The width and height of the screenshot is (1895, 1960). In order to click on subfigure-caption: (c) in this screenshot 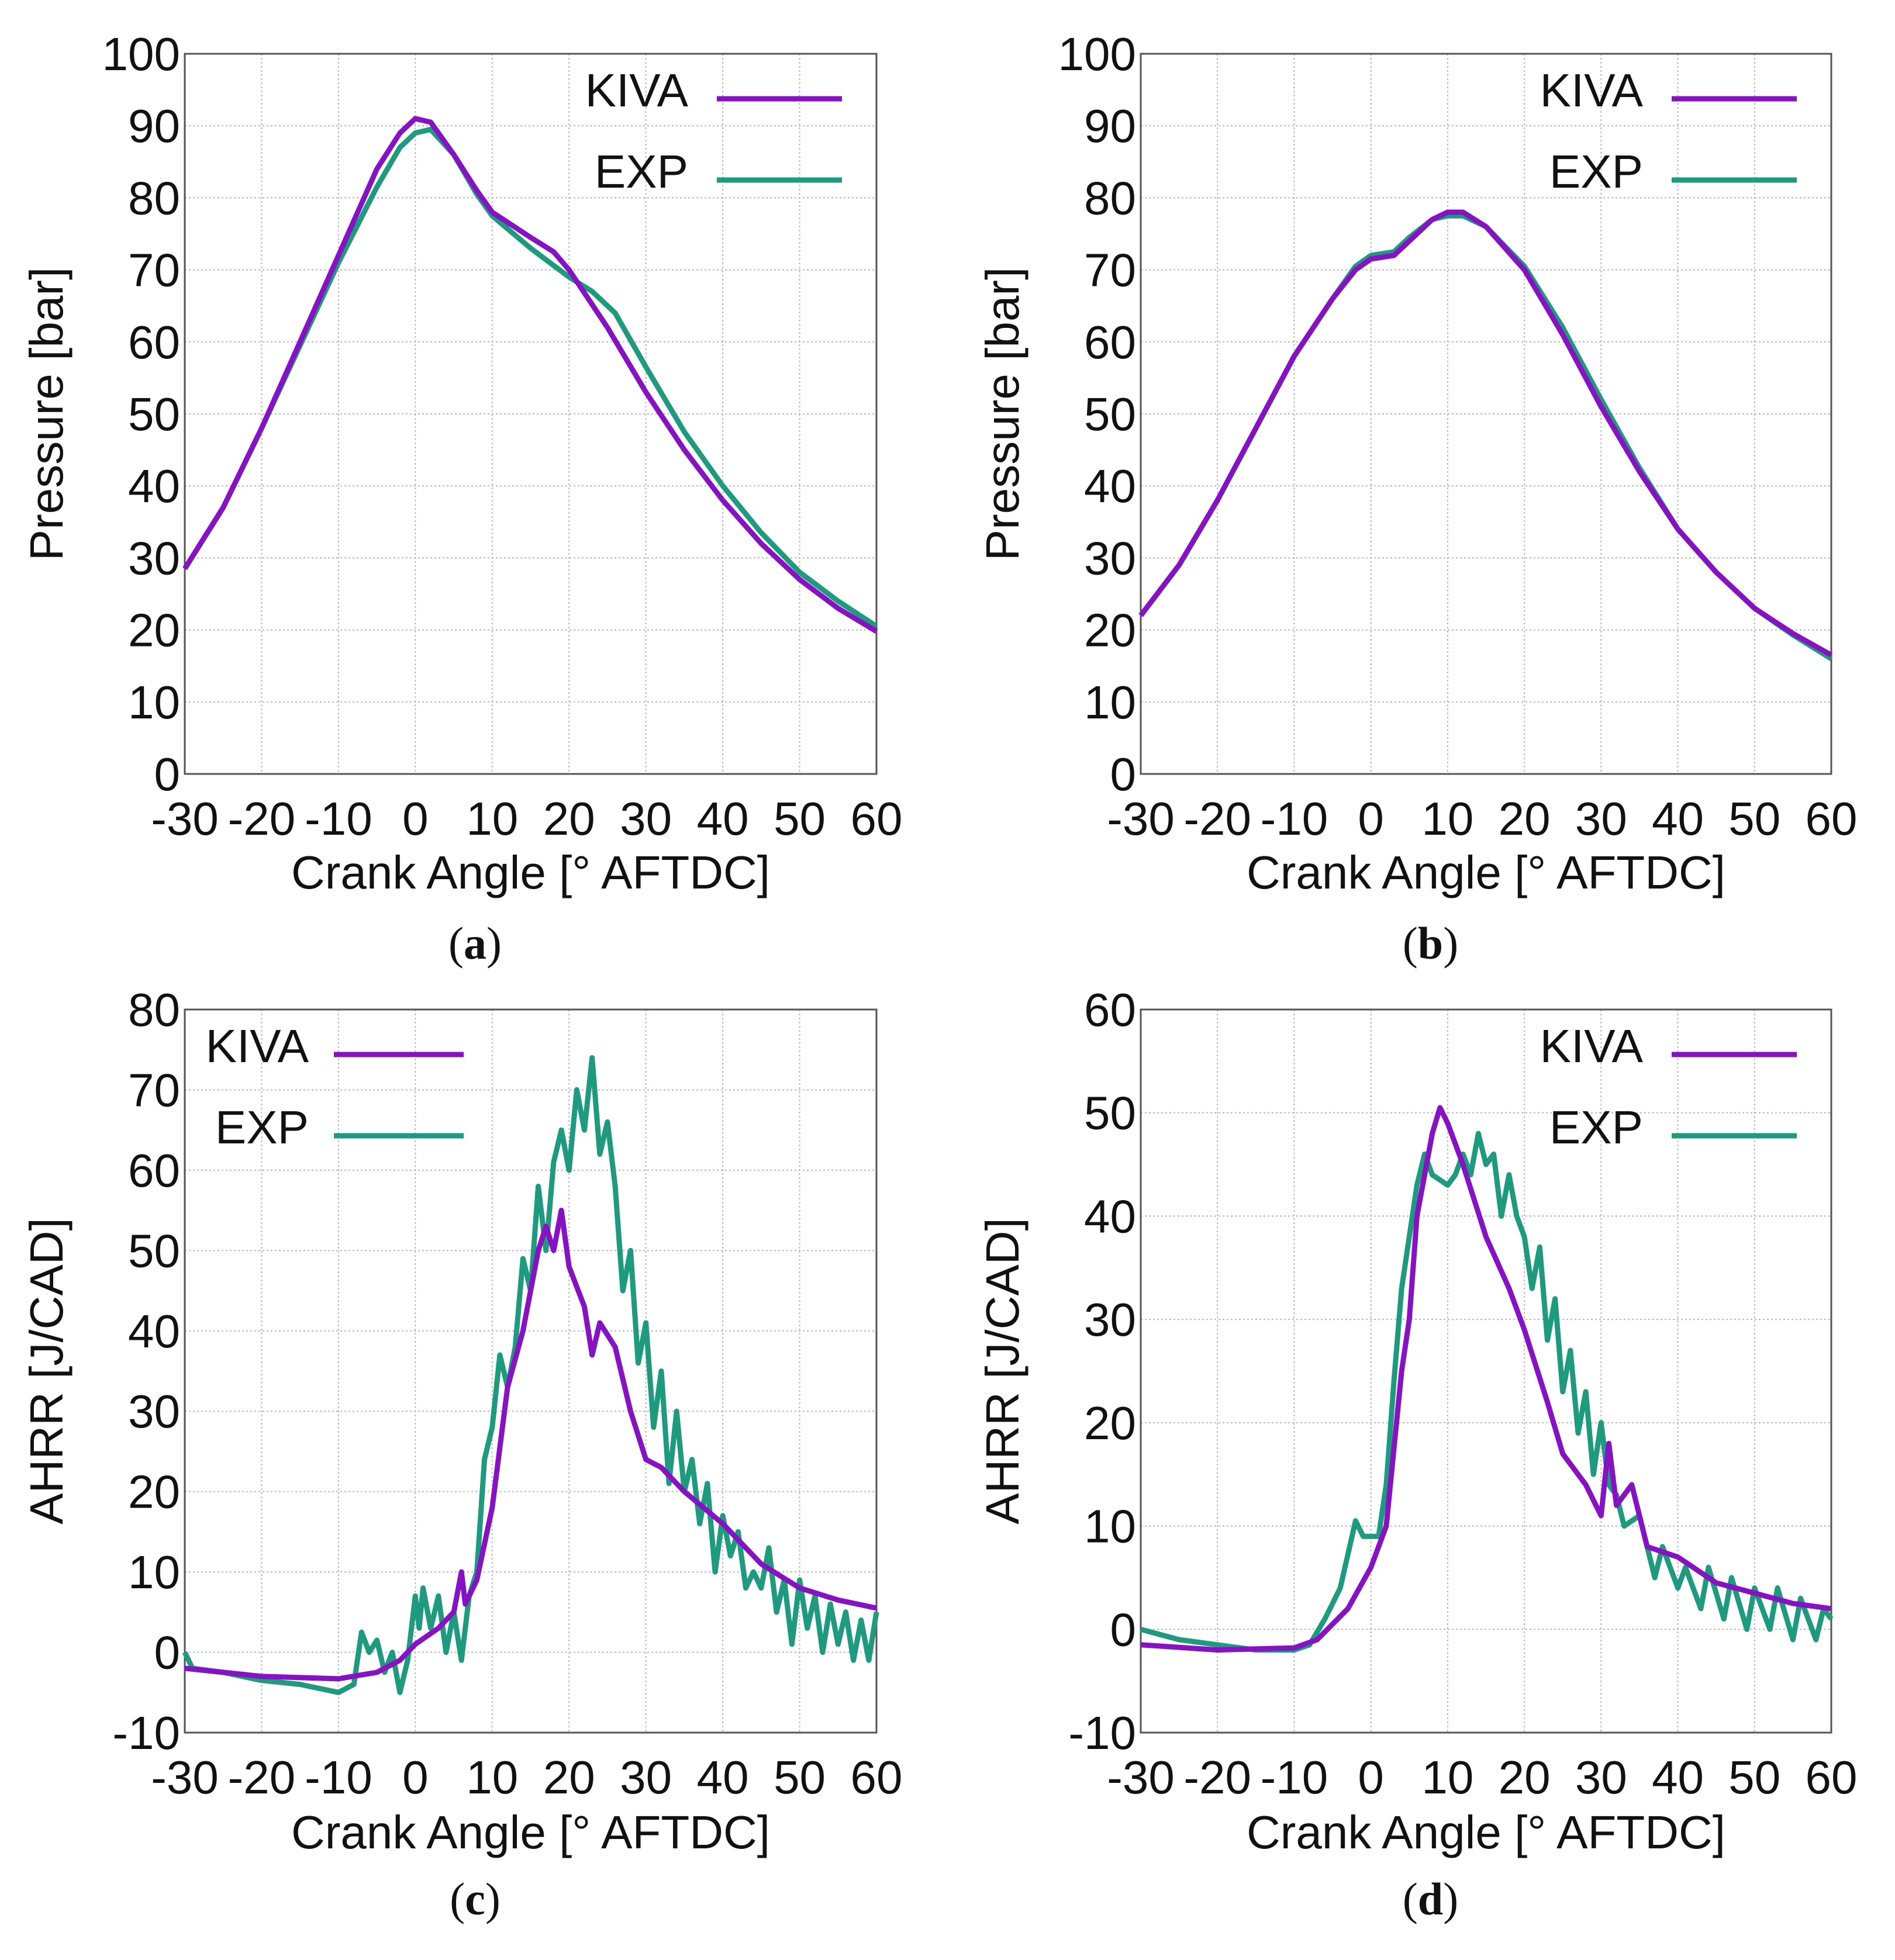, I will do `click(475, 1898)`.